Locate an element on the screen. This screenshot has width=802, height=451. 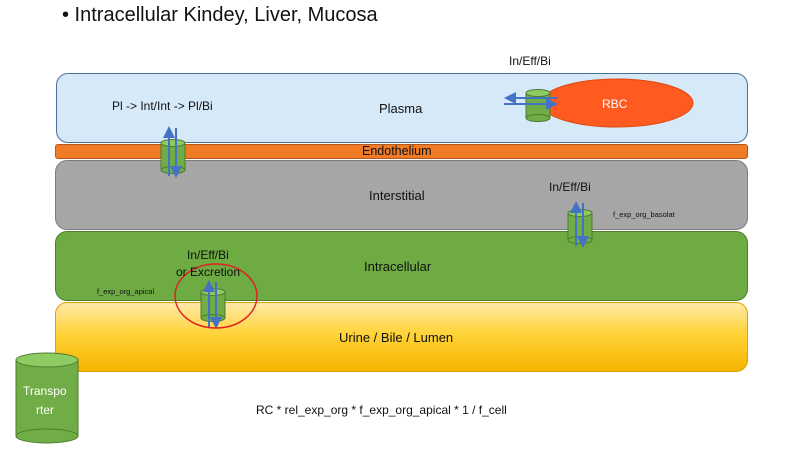
legend-transporter-cylinder is located at coordinates (47, 398).